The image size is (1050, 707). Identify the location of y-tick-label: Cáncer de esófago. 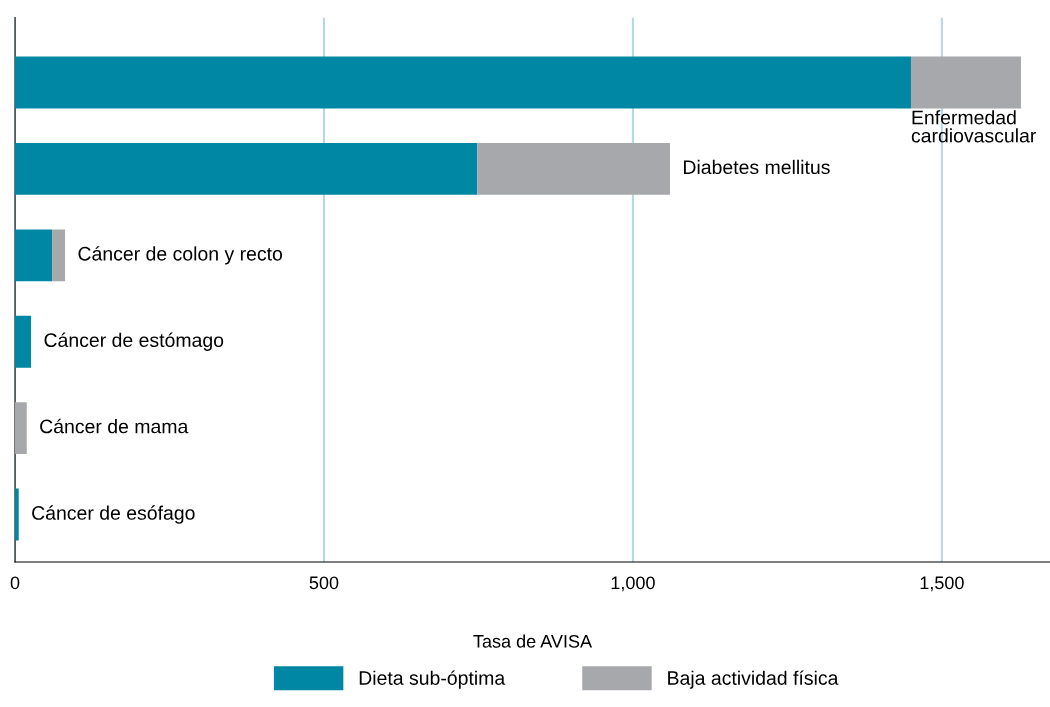
(113, 514).